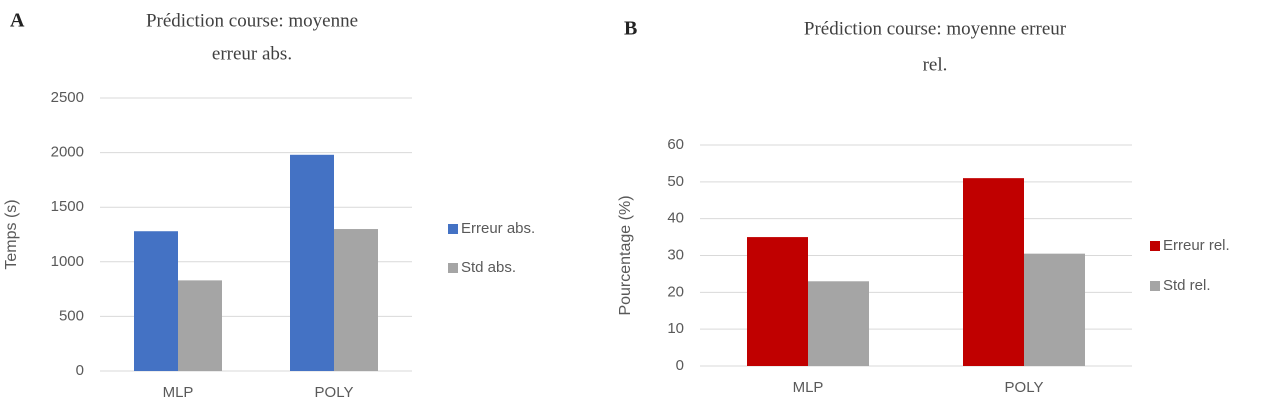  I want to click on y-tick-label: 2500, so click(67, 97).